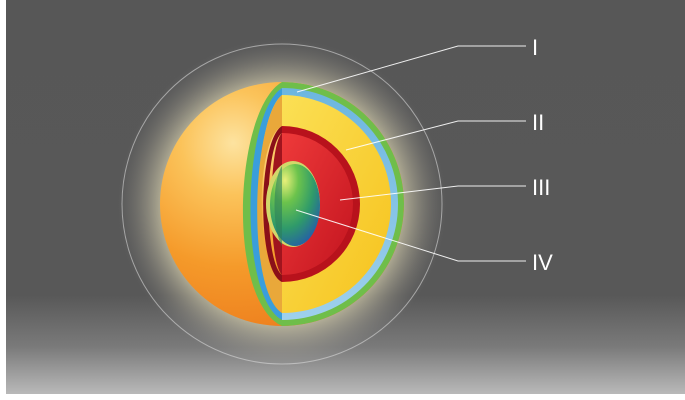  What do you see at coordinates (278, 206) in the screenshot?
I see `core-IV-shadow` at bounding box center [278, 206].